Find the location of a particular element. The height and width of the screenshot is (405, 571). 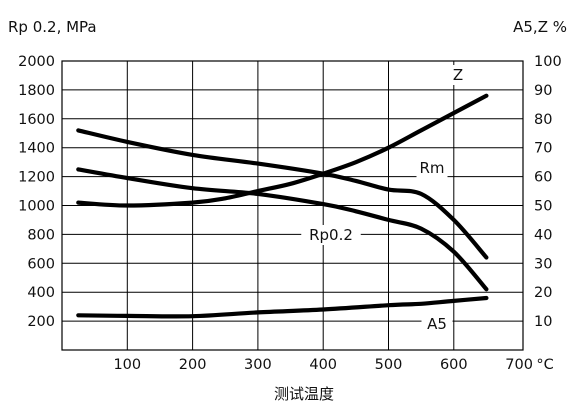

y-right-tick-label: 20 is located at coordinates (543, 293).